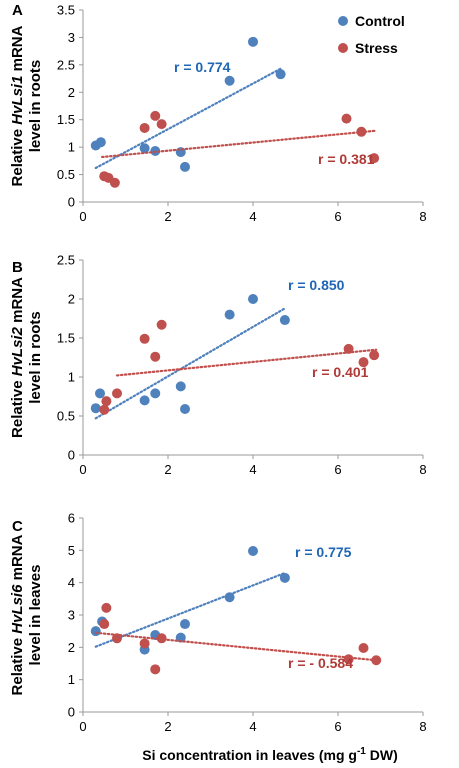 This screenshot has height=768, width=459. I want to click on y-tick-label: 6, so click(71, 518).